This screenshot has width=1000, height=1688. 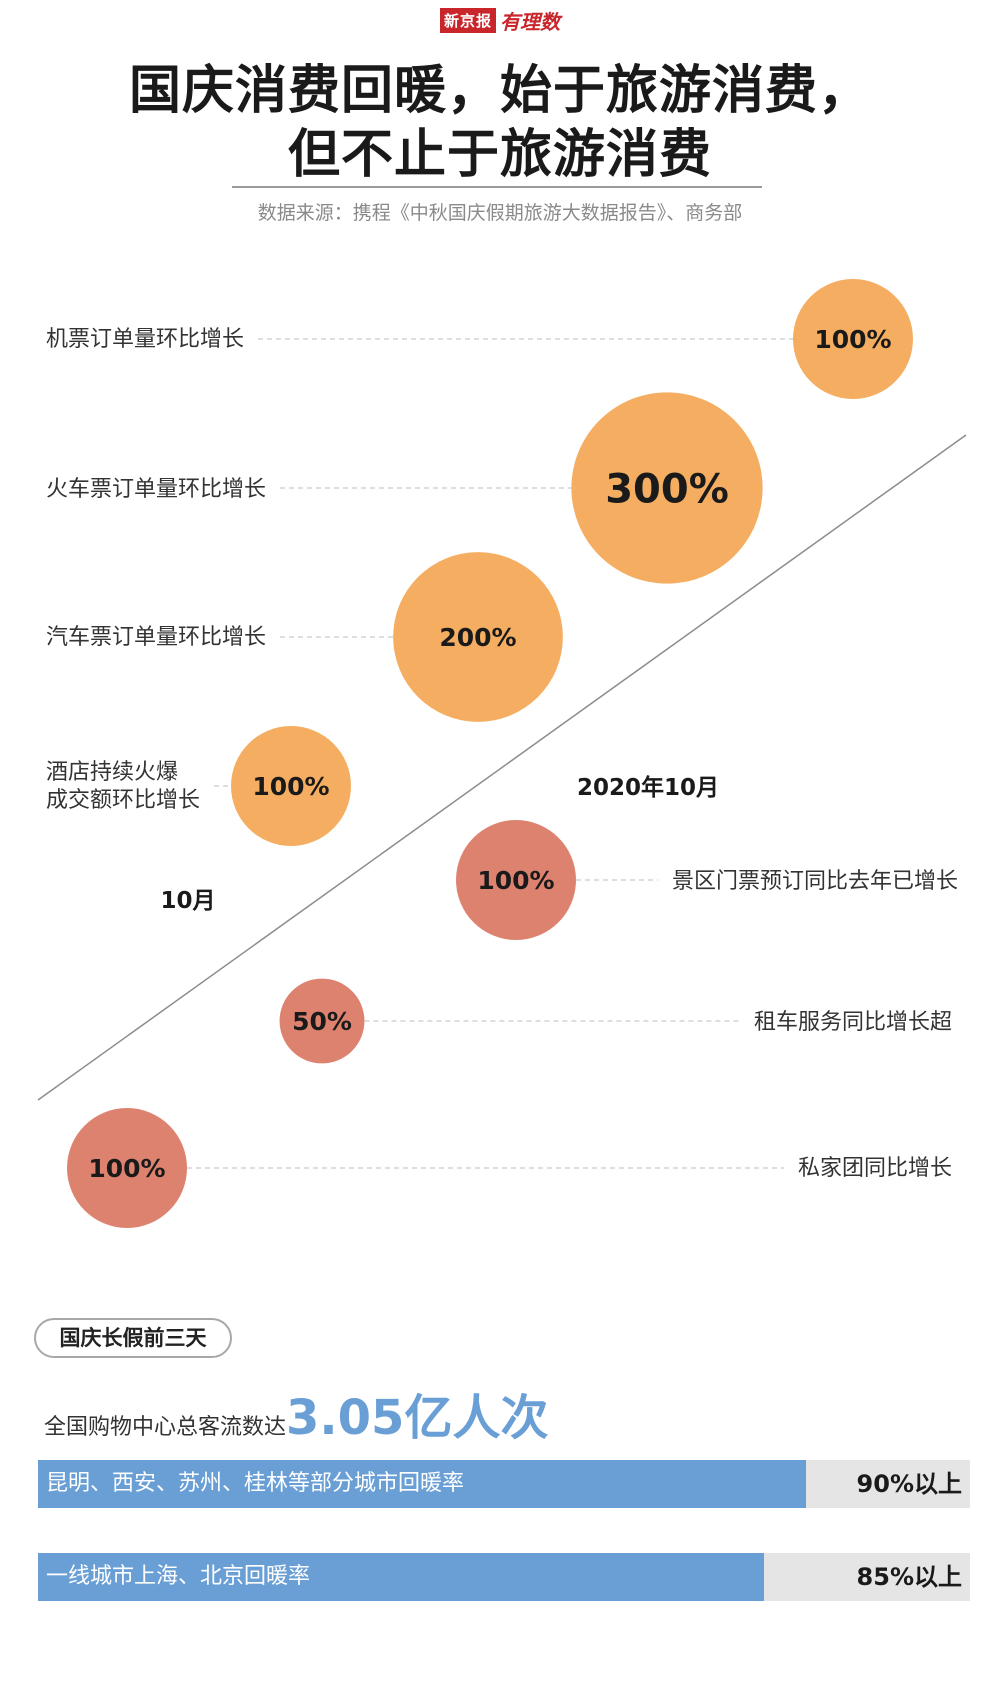 I want to click on division-label-lower: 10月, so click(x=187, y=901).